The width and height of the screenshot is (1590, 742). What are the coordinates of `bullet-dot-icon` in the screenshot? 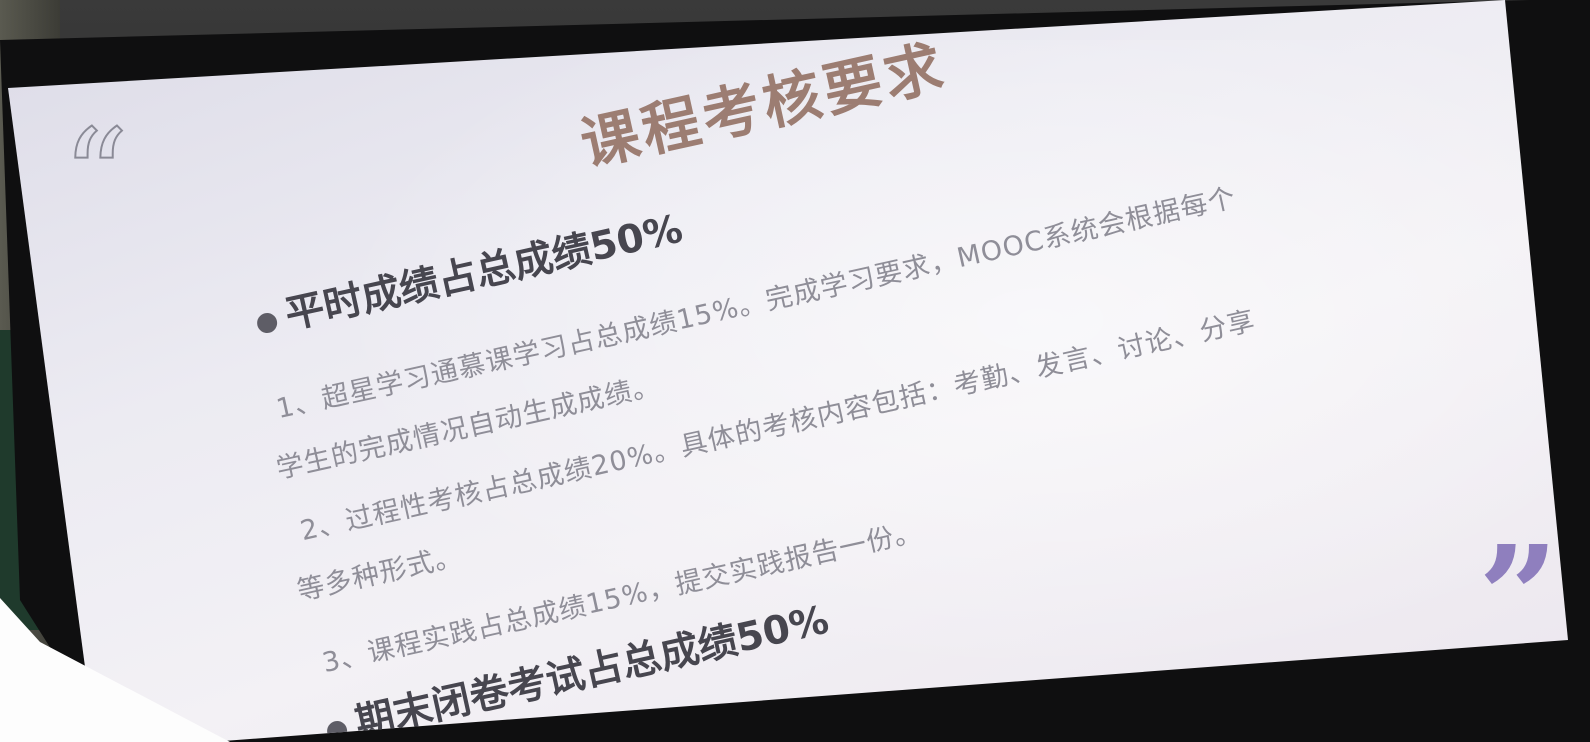 It's located at (267, 322).